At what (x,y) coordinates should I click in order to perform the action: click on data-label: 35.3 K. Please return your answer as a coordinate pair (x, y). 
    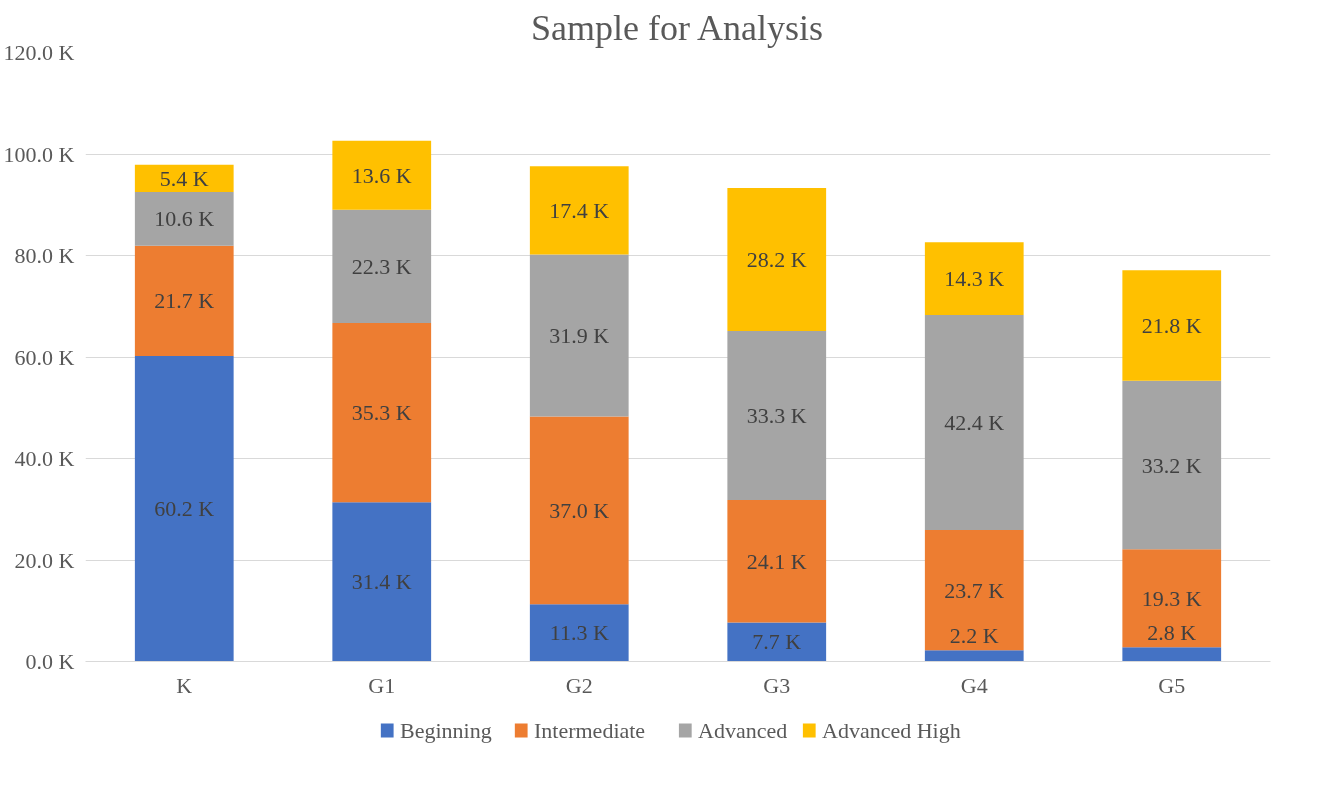
    Looking at the image, I should click on (381, 413).